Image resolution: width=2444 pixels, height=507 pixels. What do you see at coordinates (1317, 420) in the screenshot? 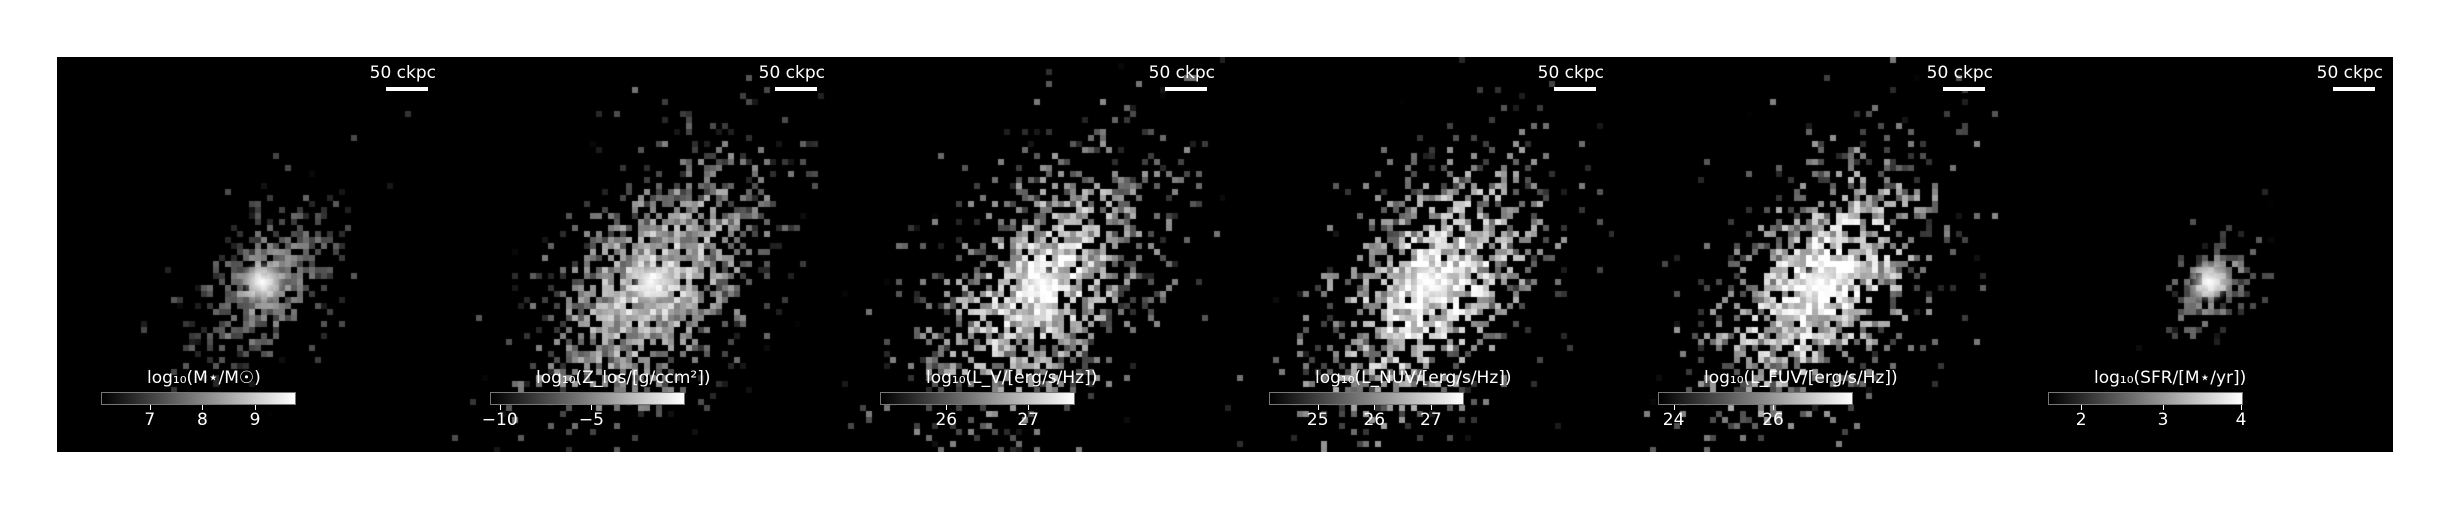
I see `colorbar-tick-label: 25` at bounding box center [1317, 420].